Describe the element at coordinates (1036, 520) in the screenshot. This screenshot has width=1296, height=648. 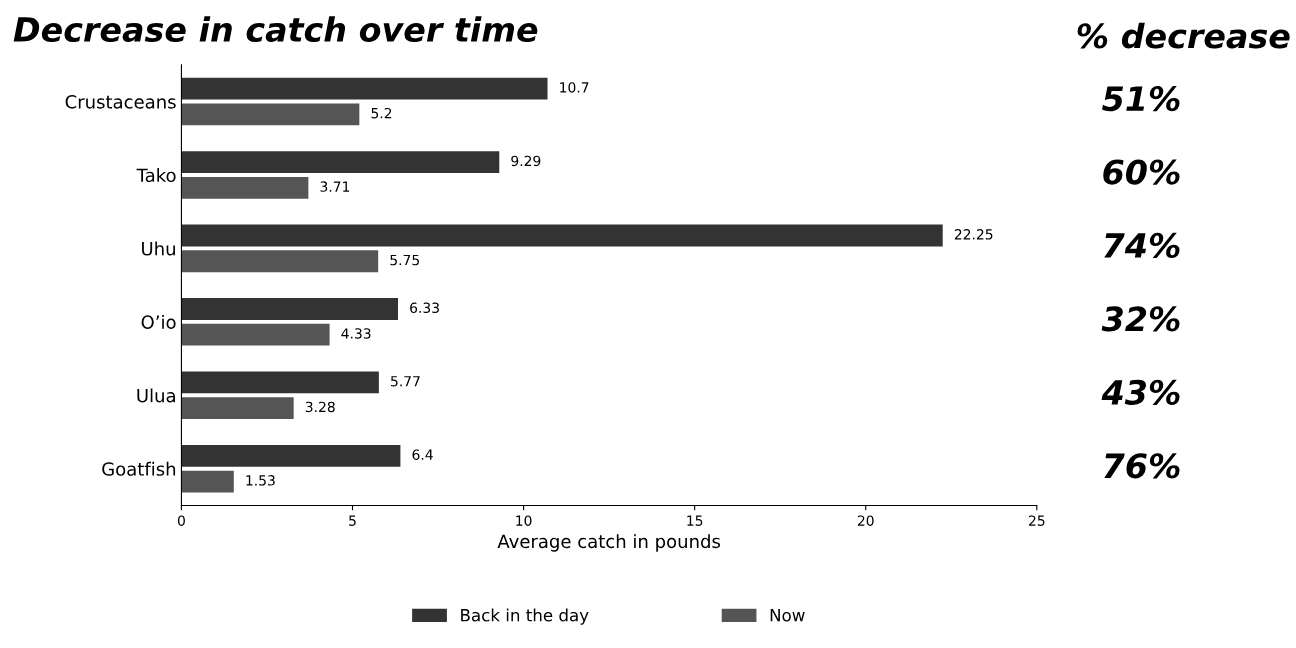
I see `x-tick-label: 25` at that location.